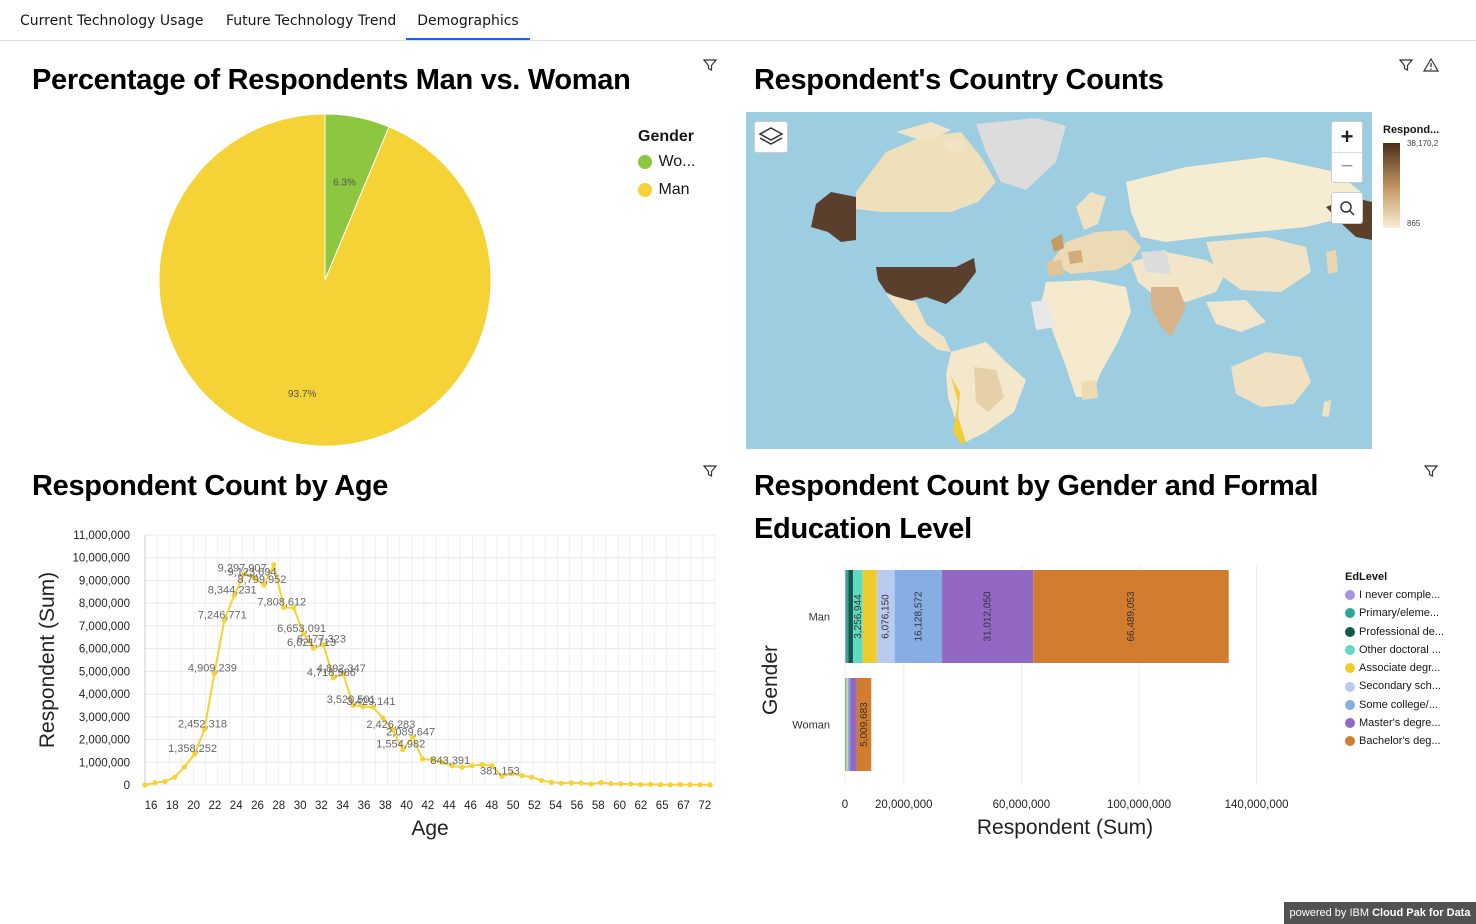  What do you see at coordinates (112, 21) in the screenshot?
I see `tab-current-technology-usage: Current Technology Usage` at bounding box center [112, 21].